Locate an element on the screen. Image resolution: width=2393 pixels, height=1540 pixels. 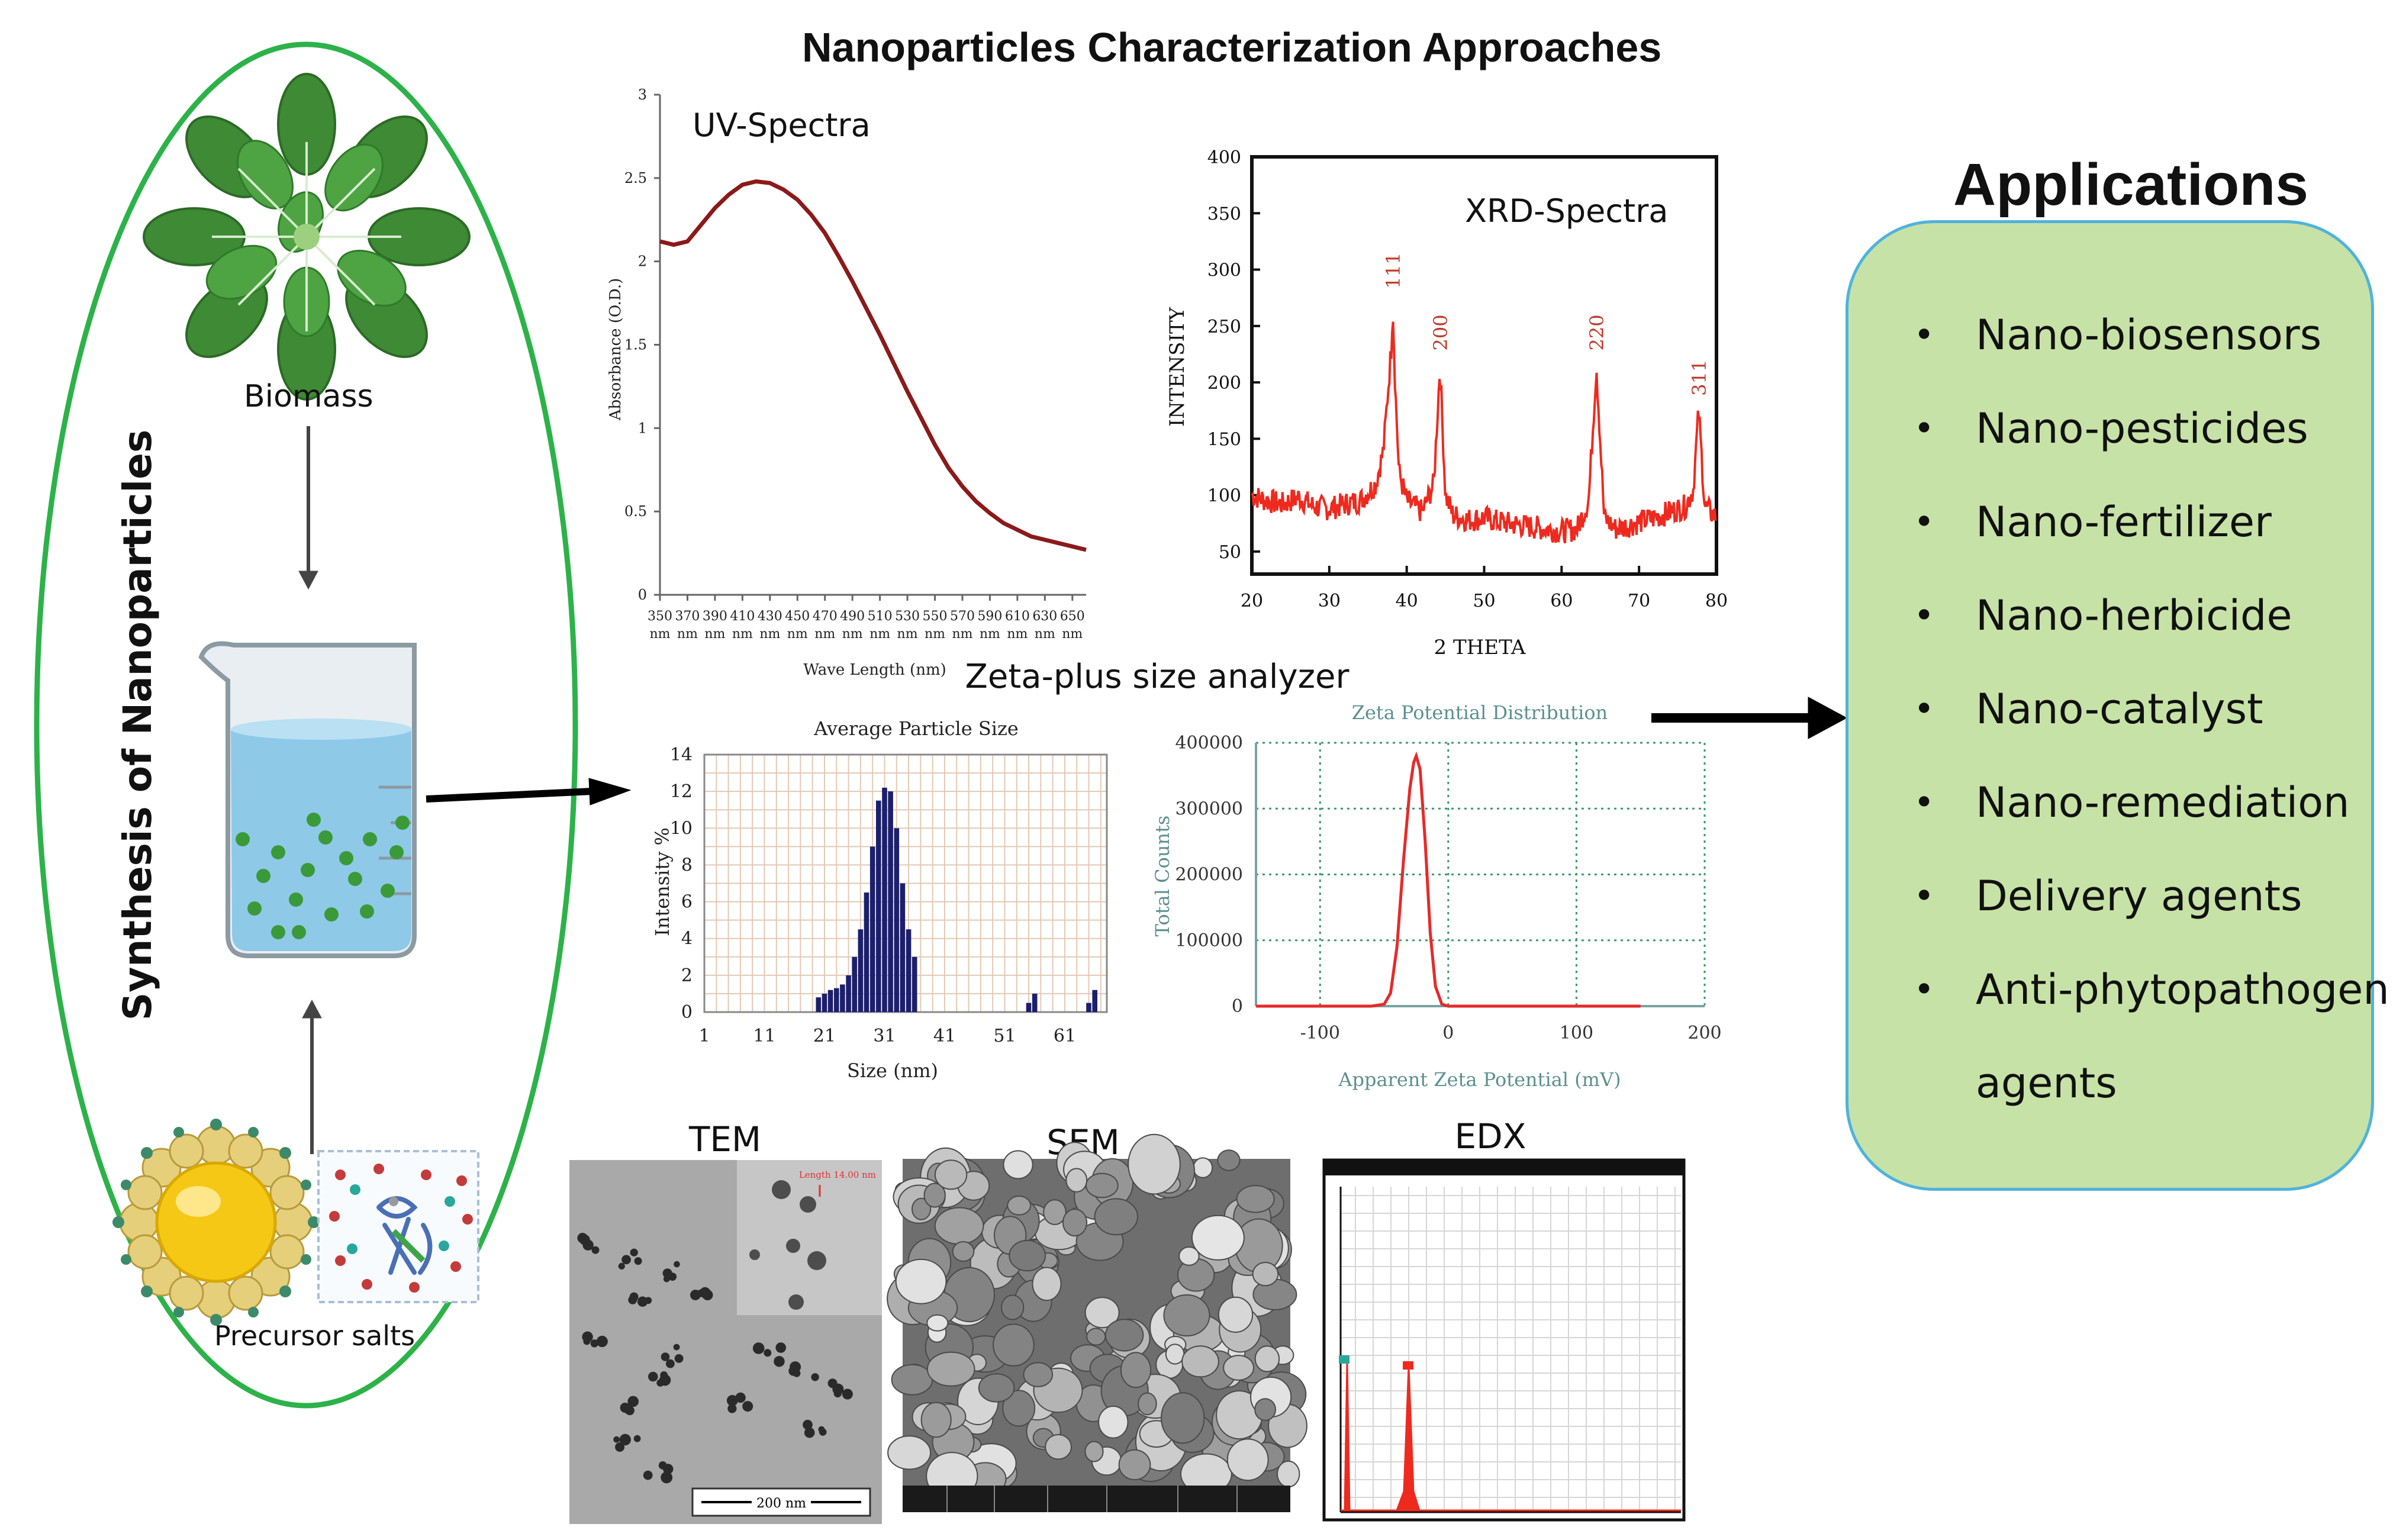
psd-ytick-label: 6 is located at coordinates (687, 902).